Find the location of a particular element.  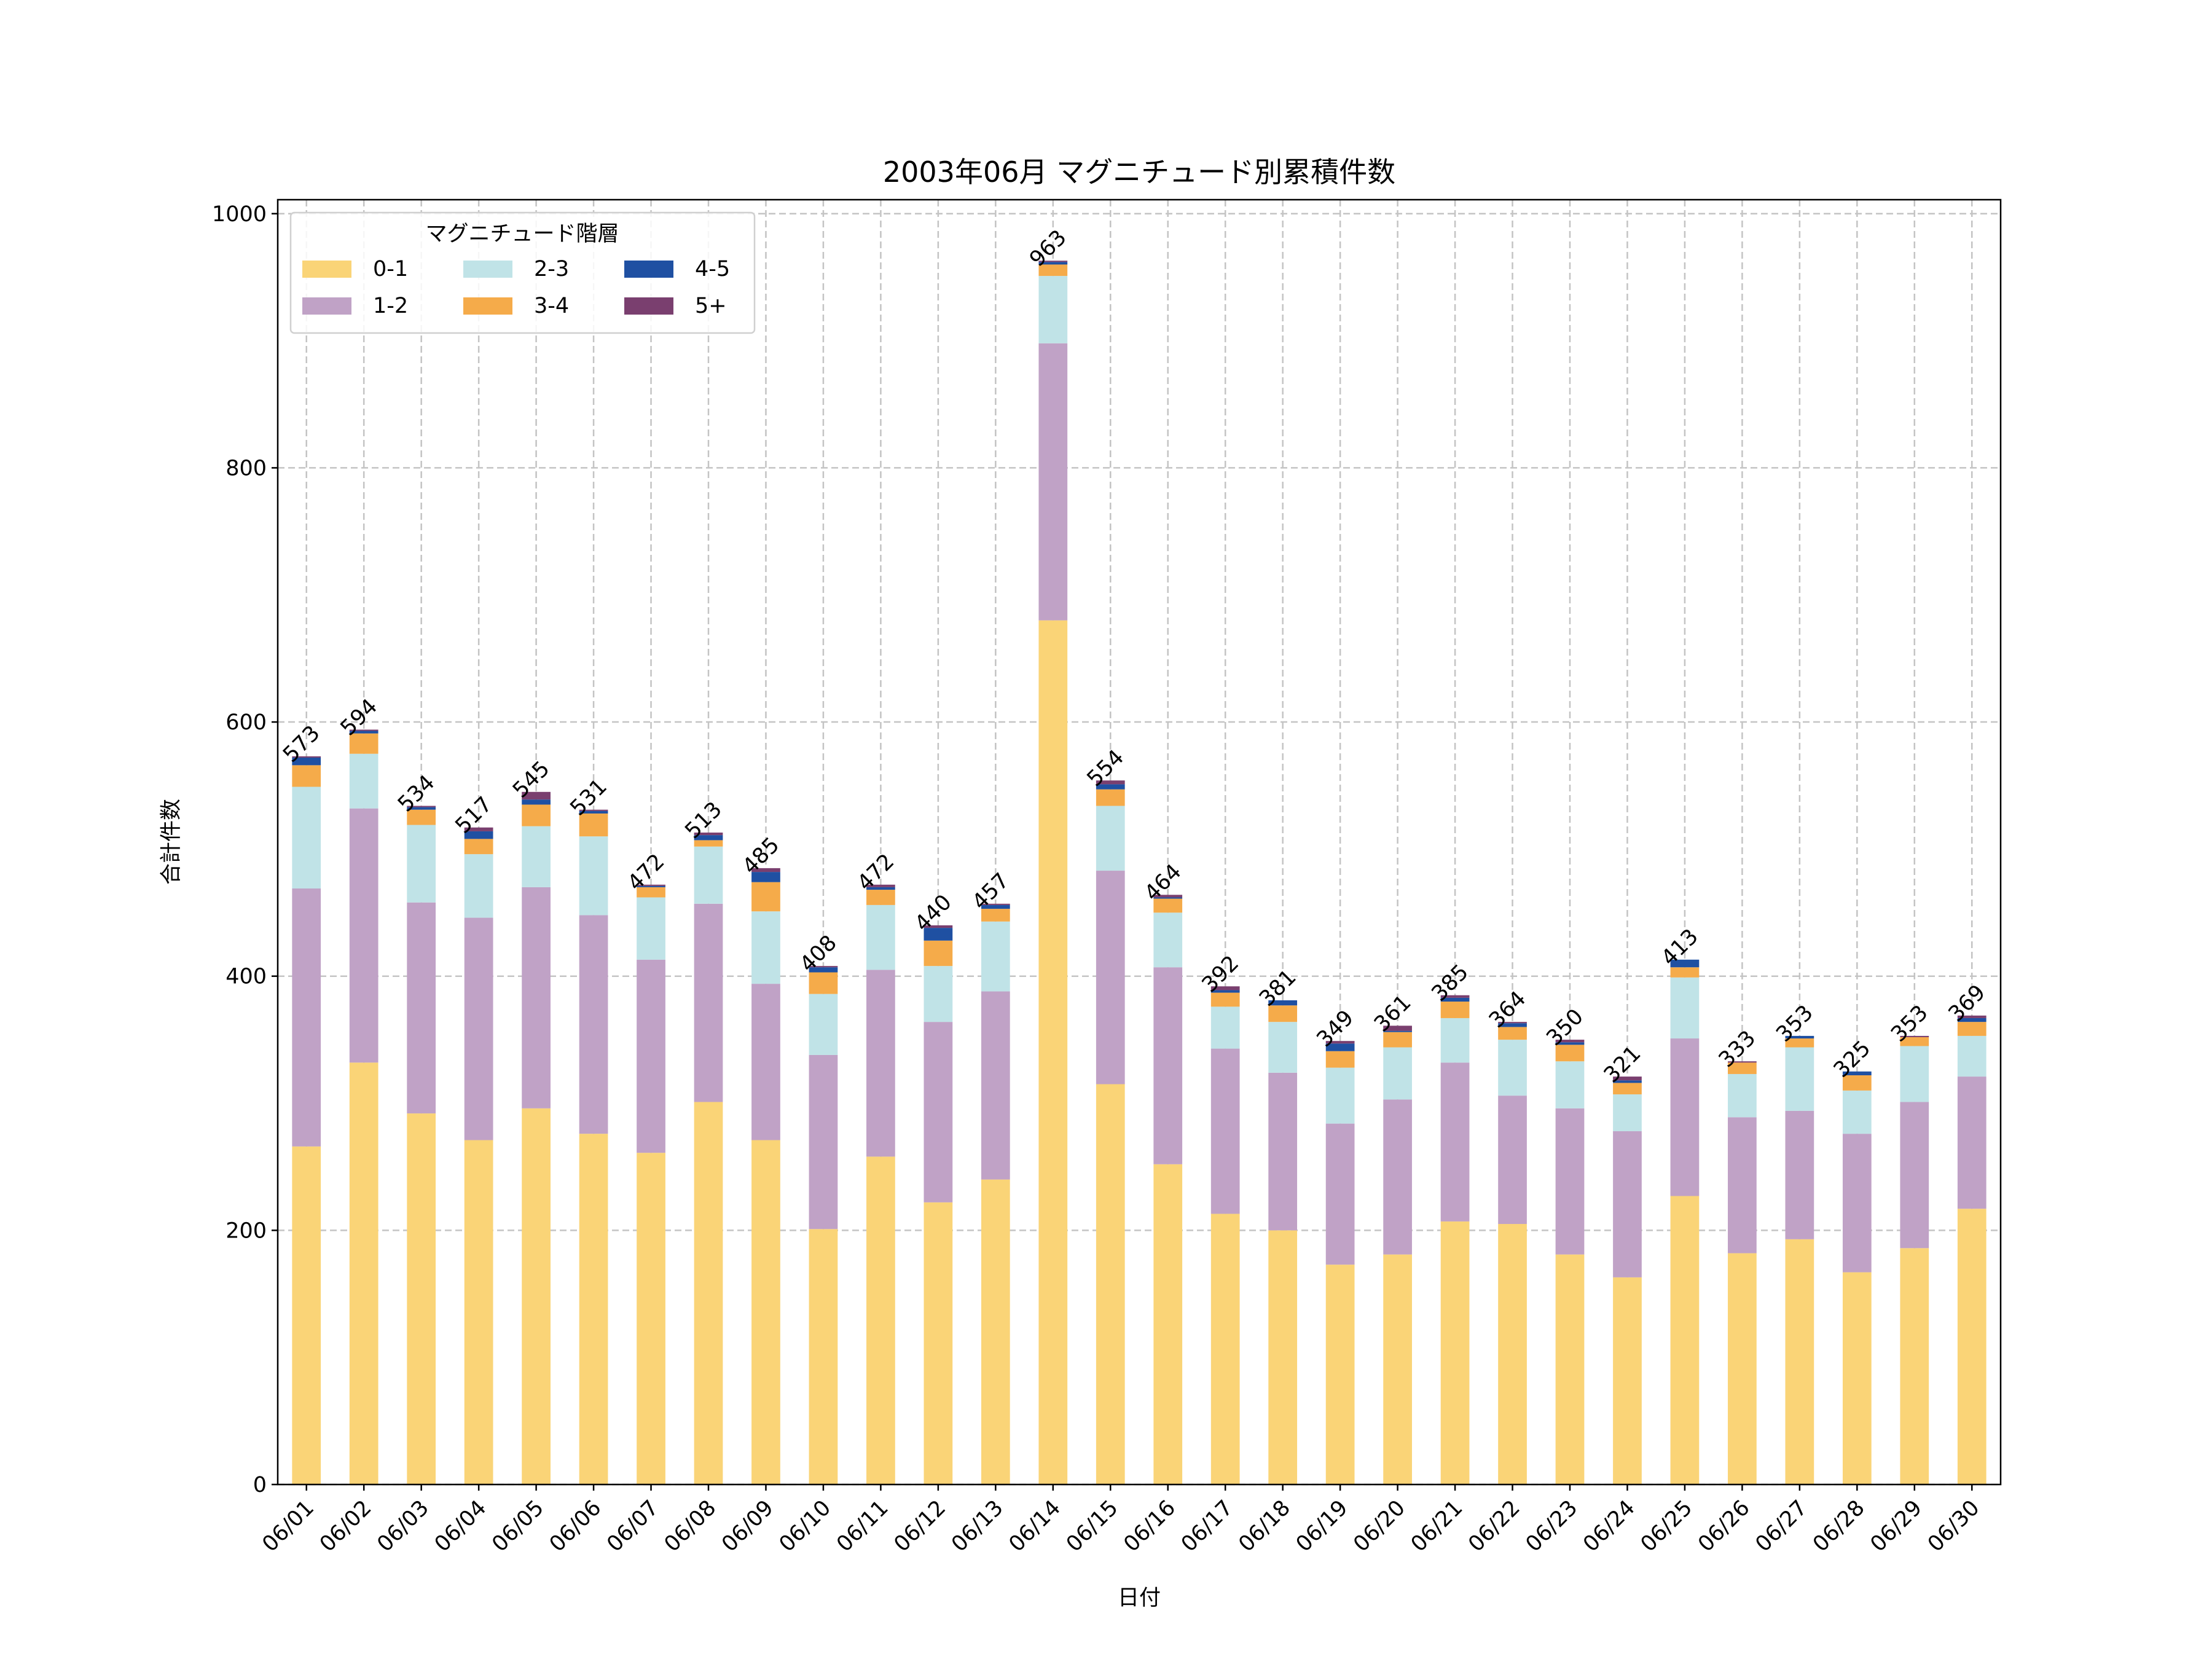

y-axis-label: 合計件数 is located at coordinates (171, 842).